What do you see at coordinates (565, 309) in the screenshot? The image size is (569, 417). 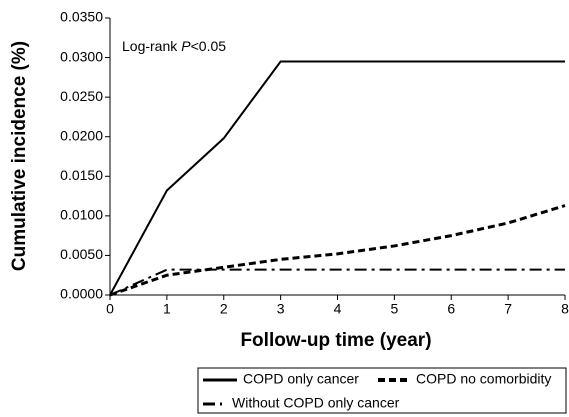 I see `x-tick-label: 8` at bounding box center [565, 309].